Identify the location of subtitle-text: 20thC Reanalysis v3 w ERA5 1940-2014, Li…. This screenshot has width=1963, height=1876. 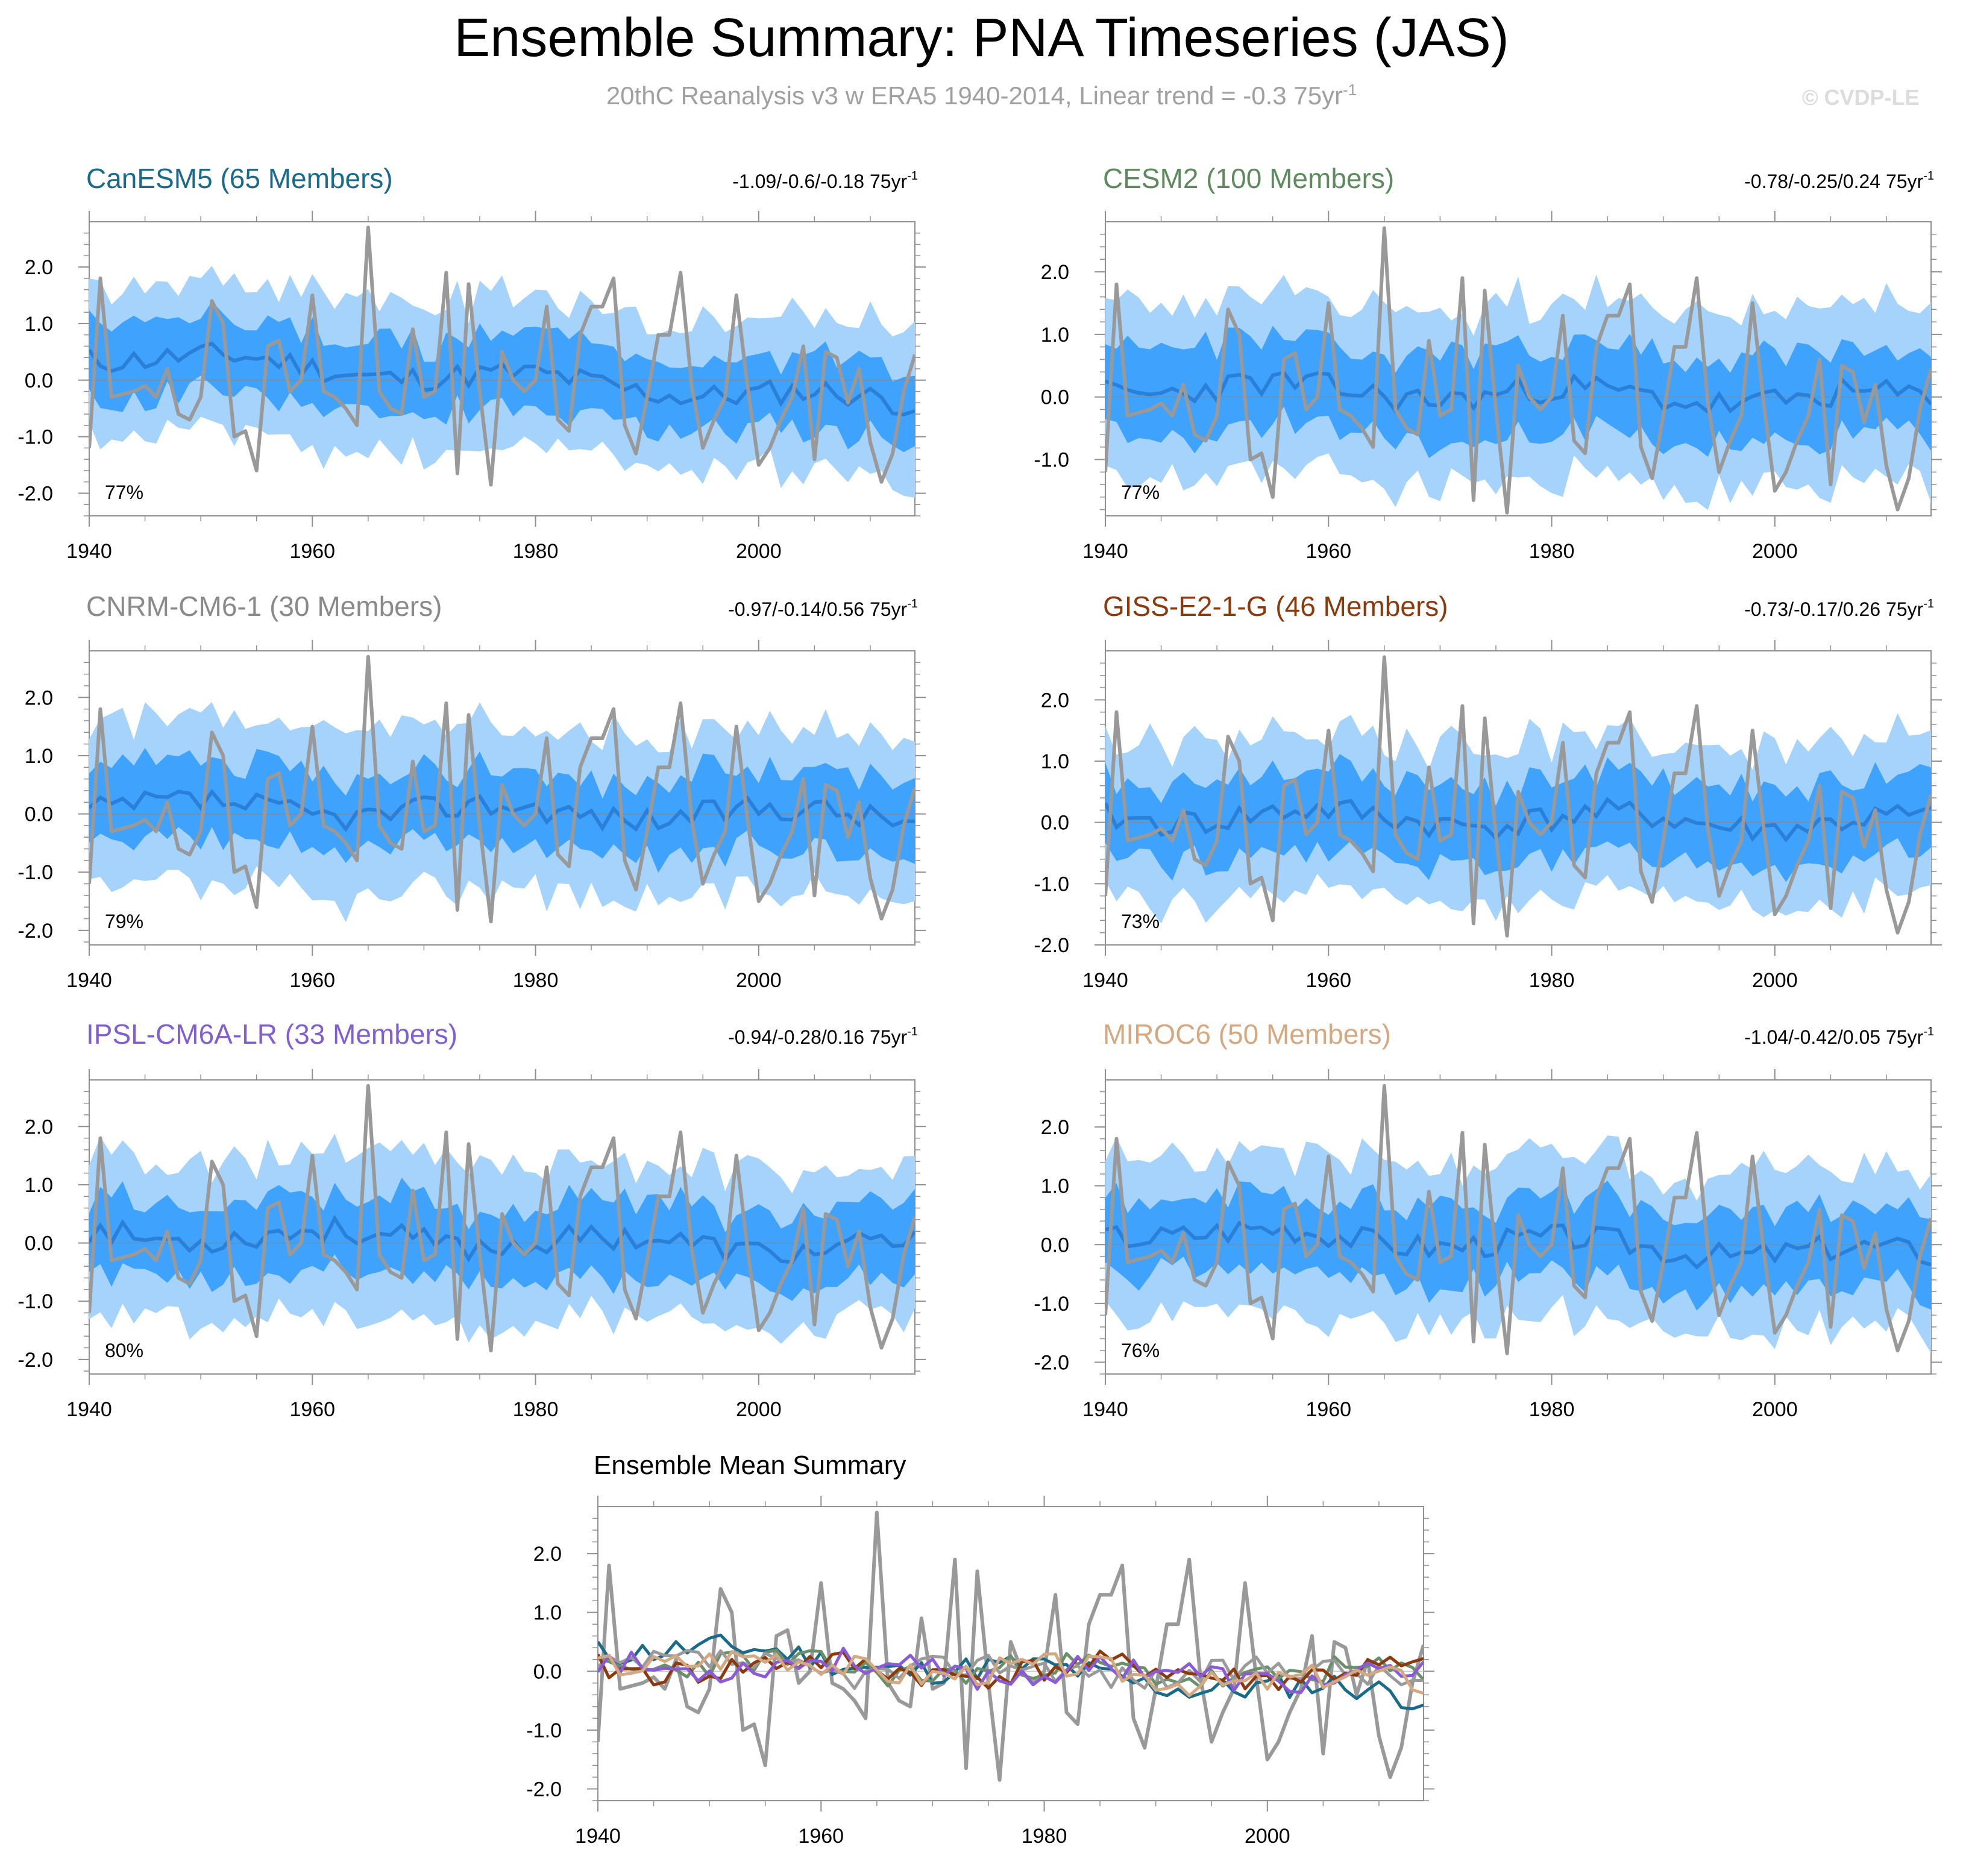
(974, 95).